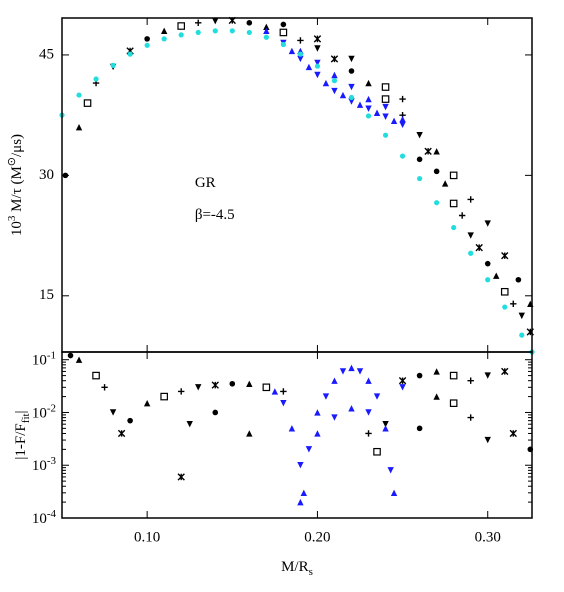  I want to click on y-tick-exp: -4, so click(52, 514).